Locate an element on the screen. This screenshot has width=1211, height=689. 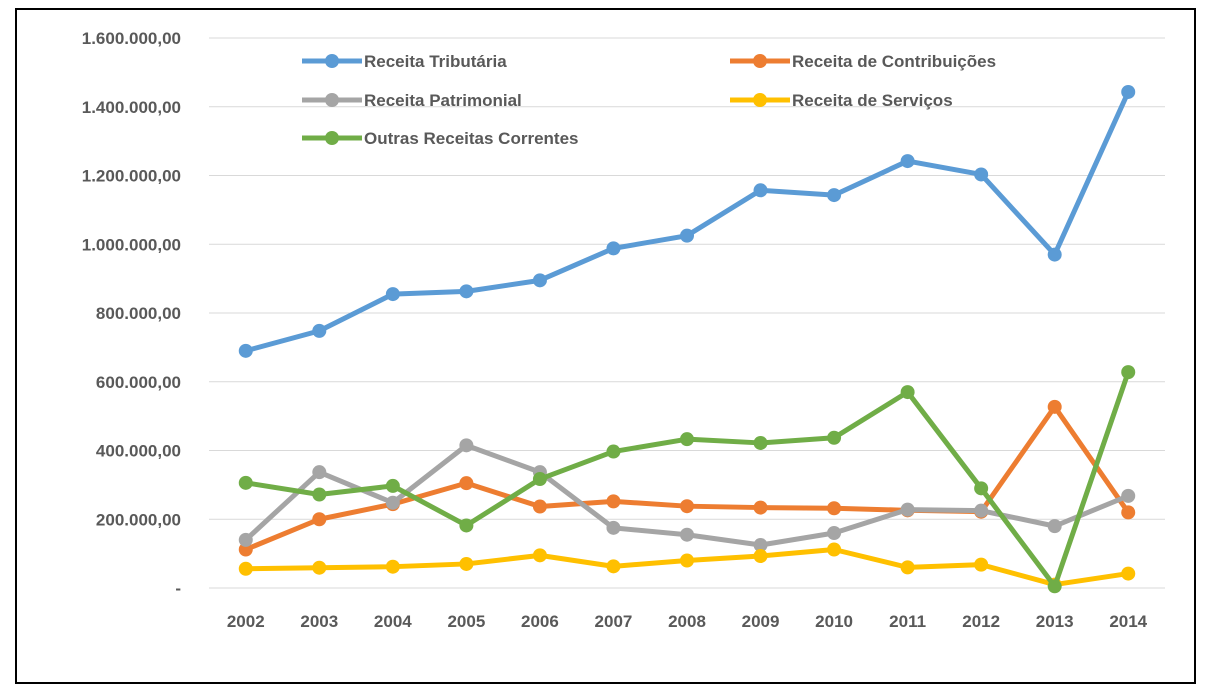
x-tick-label: 2007 is located at coordinates (614, 621).